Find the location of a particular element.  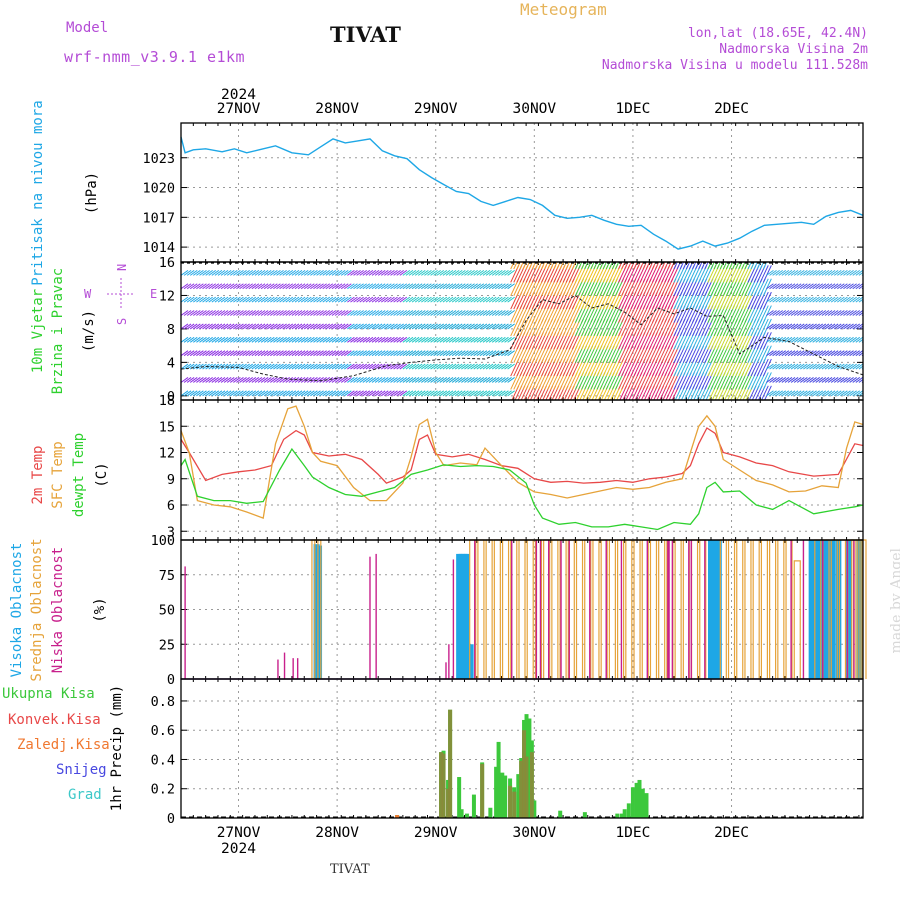

pressure-line is located at coordinates (522, 193).